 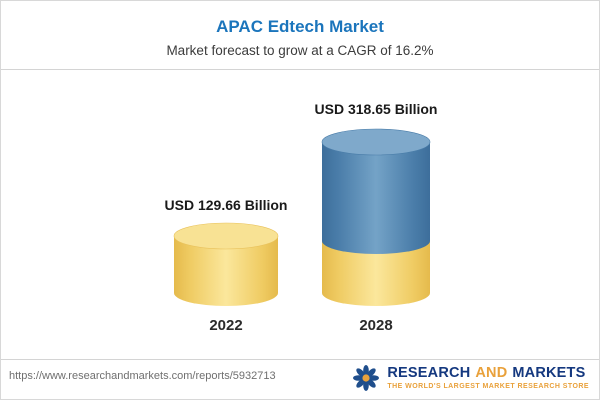 What do you see at coordinates (226, 264) in the screenshot?
I see `bar-2022-cylinder` at bounding box center [226, 264].